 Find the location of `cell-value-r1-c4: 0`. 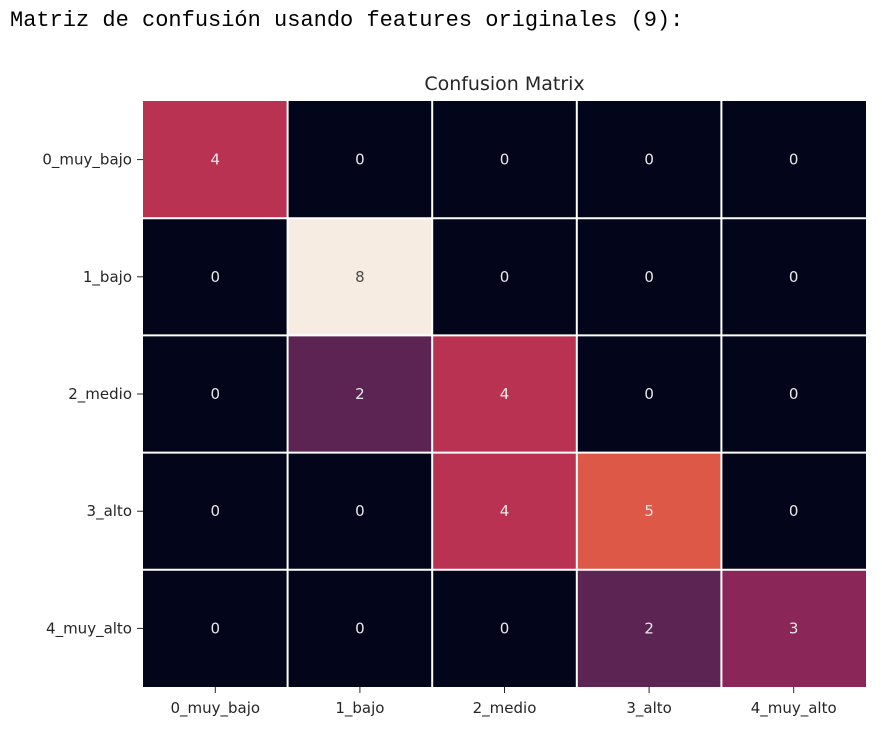

cell-value-r1-c4: 0 is located at coordinates (794, 277).